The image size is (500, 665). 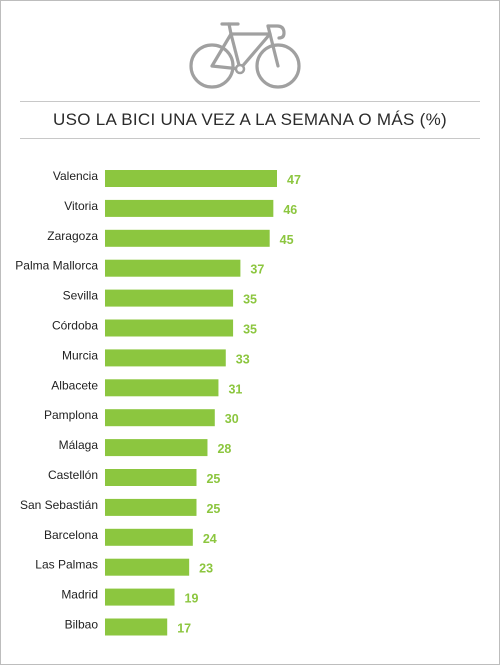 What do you see at coordinates (294, 180) in the screenshot?
I see `value-label: 47` at bounding box center [294, 180].